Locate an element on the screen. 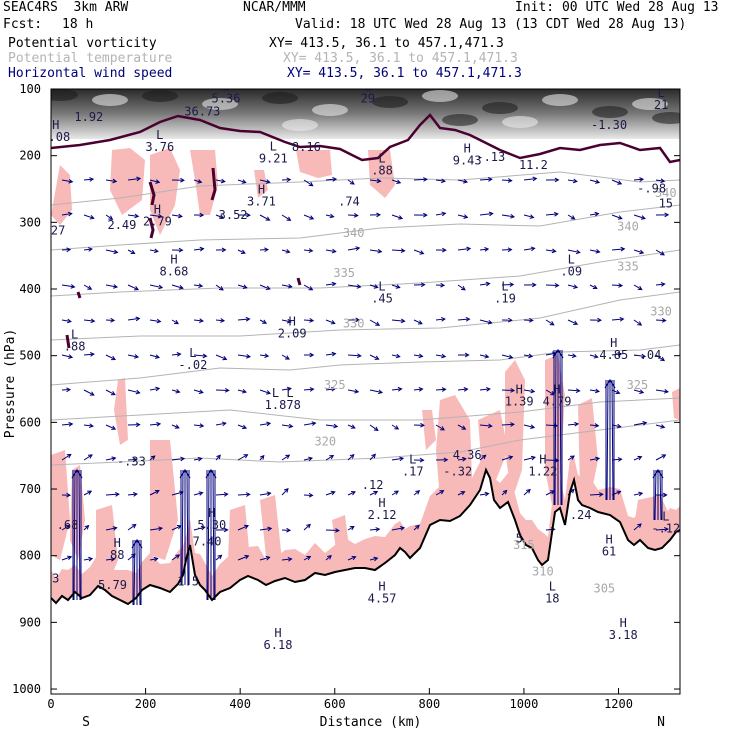  extremum-value: 8.16 is located at coordinates (306, 147).